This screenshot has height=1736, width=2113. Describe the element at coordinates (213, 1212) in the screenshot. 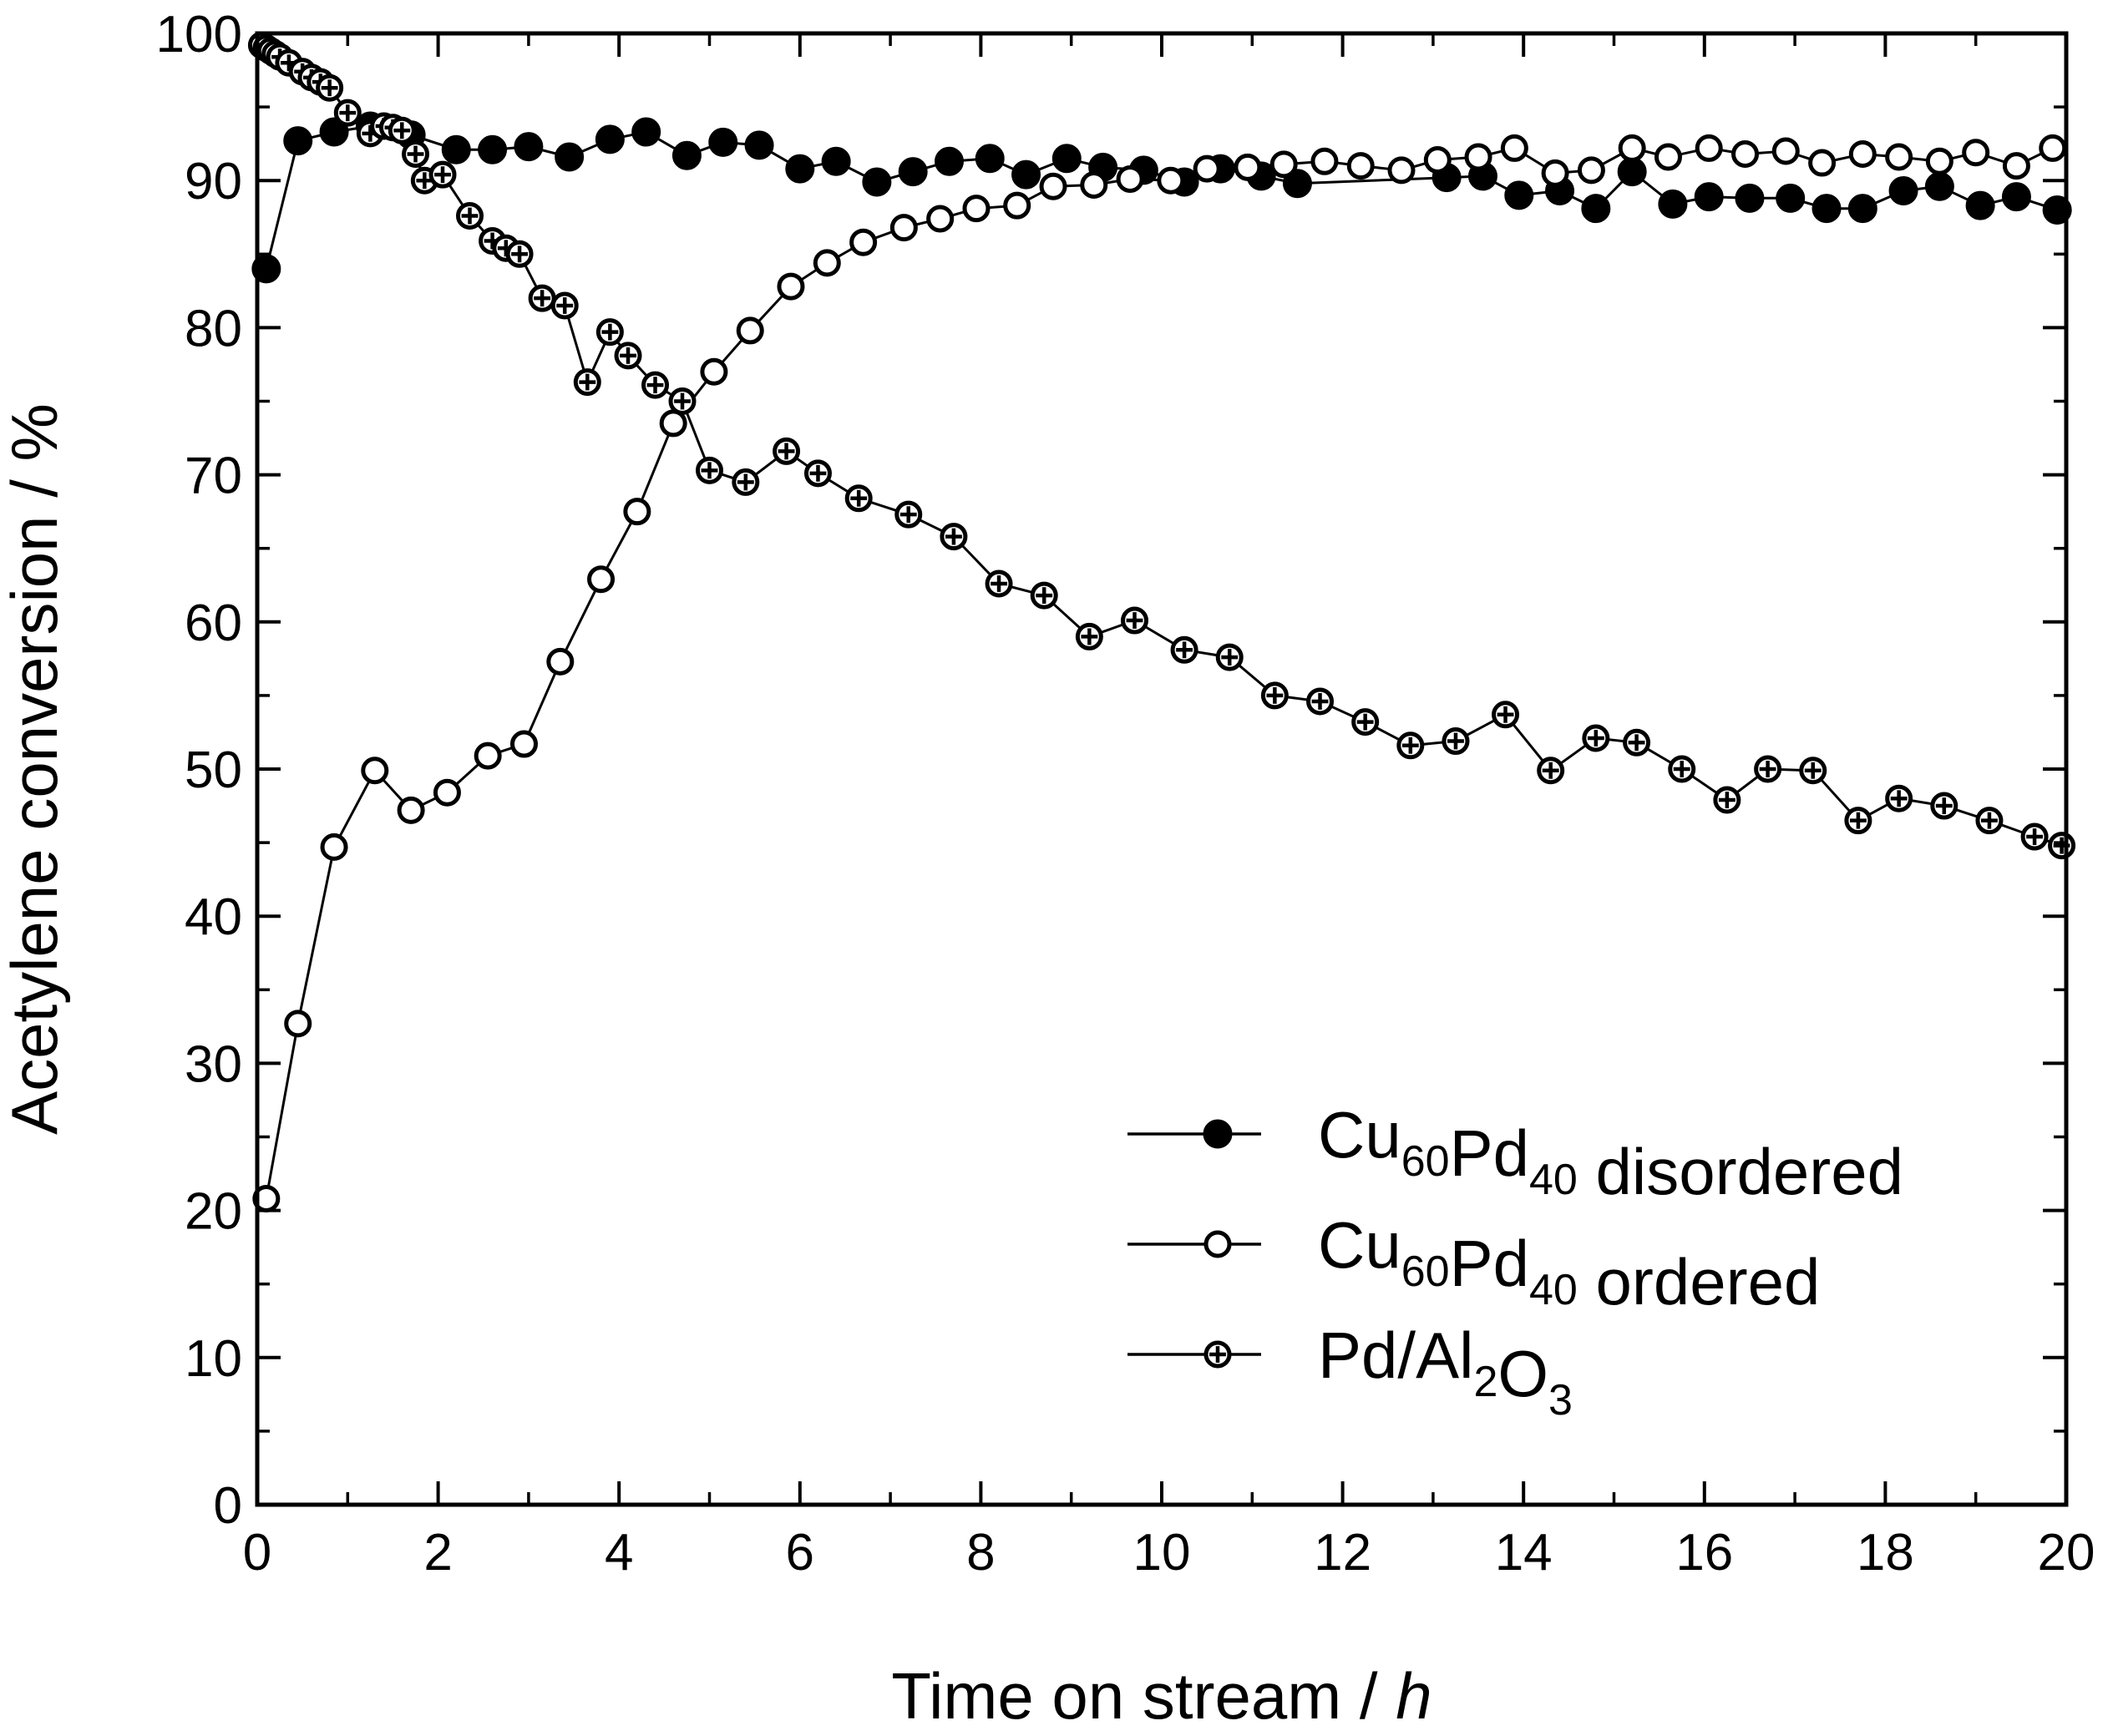

I see `y-tick-label: 20` at that location.